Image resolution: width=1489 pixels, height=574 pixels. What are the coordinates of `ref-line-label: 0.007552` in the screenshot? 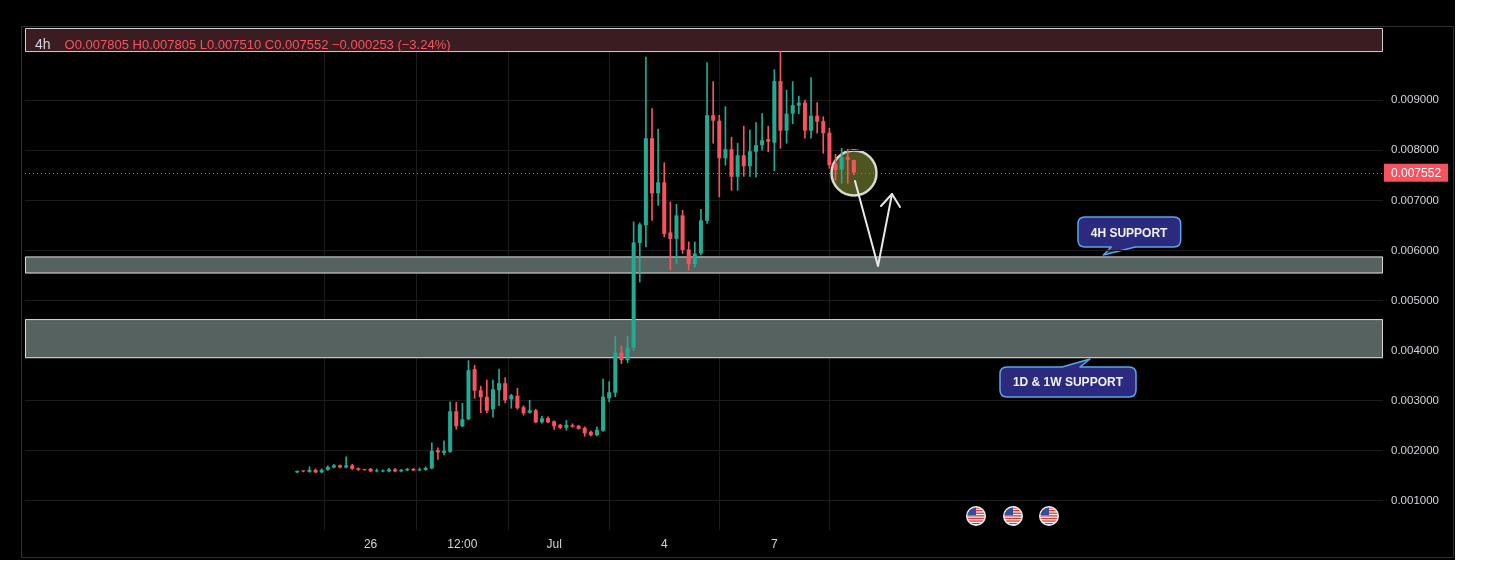 It's located at (1416, 172).